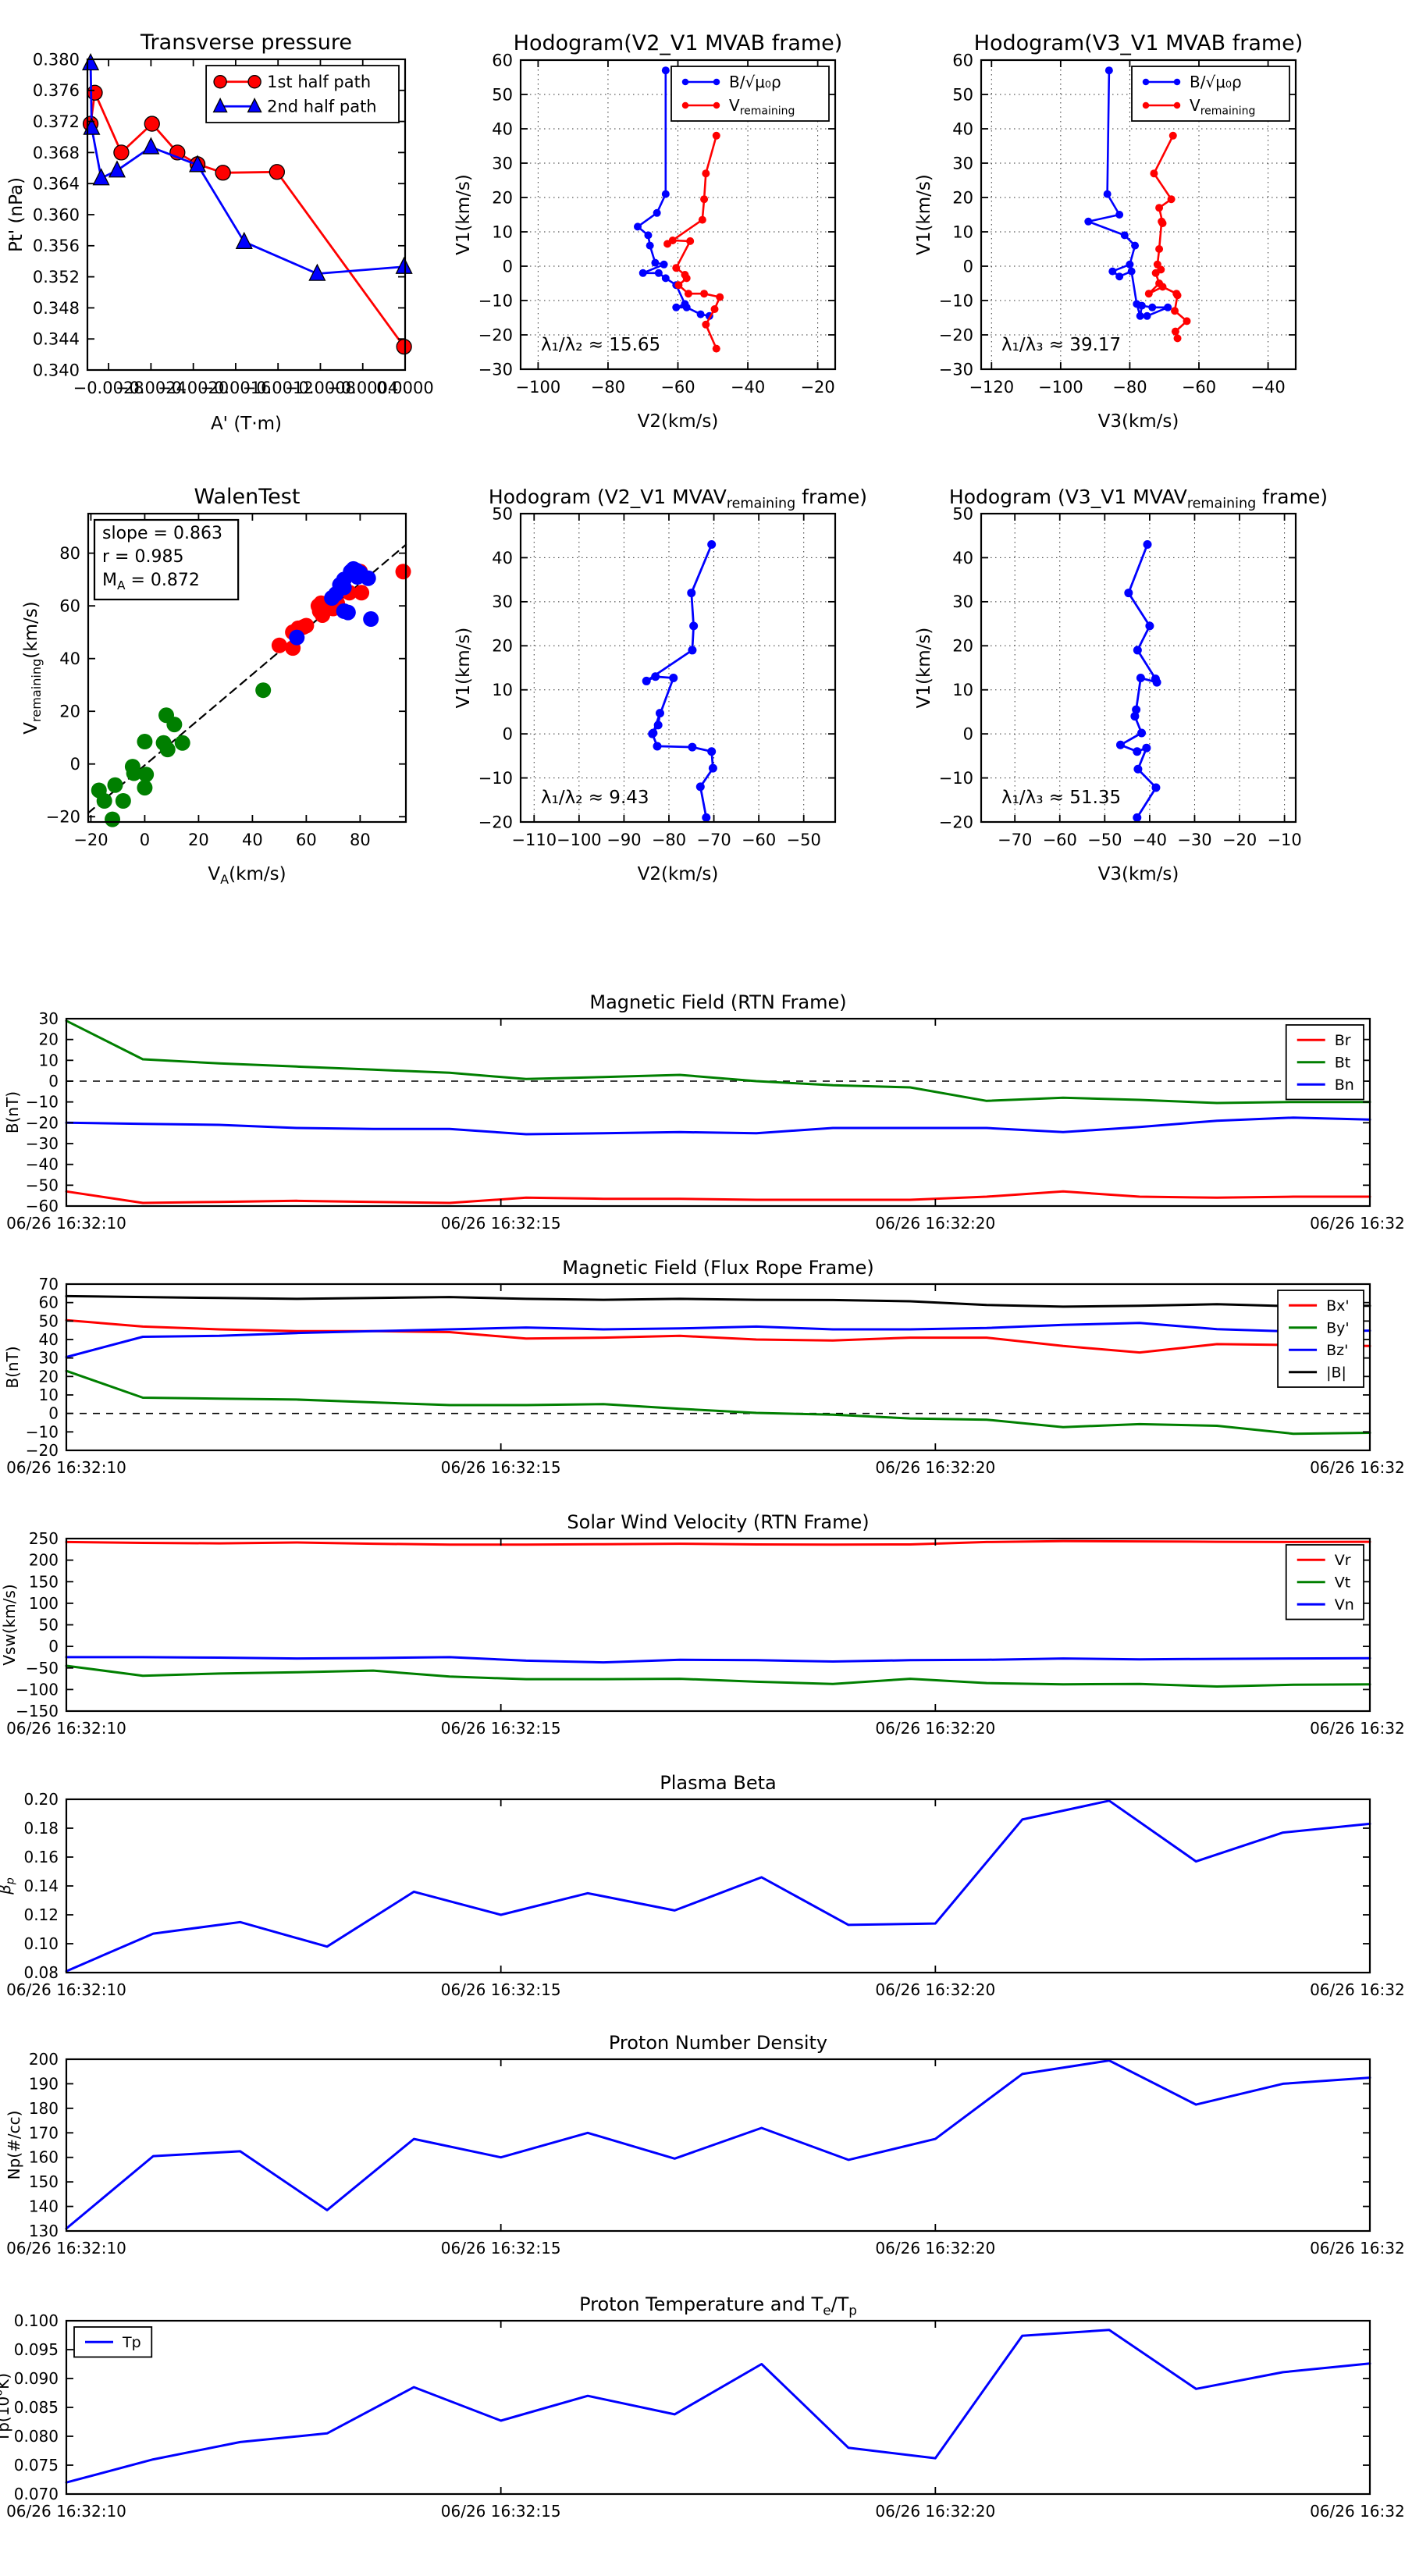 Image resolution: width=1405 pixels, height=2576 pixels. Describe the element at coordinates (579, 840) in the screenshot. I see `hodogram-v2-v1-mvav-xtick-label: −100` at that location.